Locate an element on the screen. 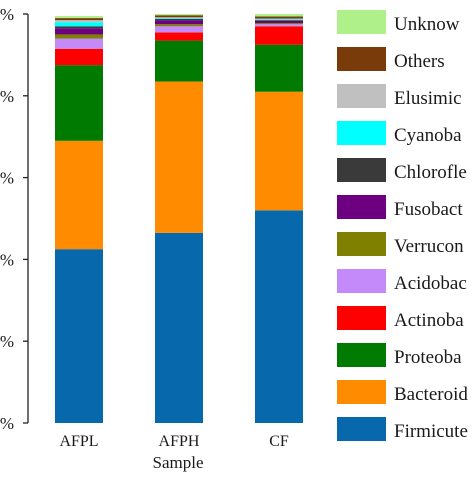 This screenshot has height=479, width=474. legend-label-proteoba: Proteoba is located at coordinates (428, 357).